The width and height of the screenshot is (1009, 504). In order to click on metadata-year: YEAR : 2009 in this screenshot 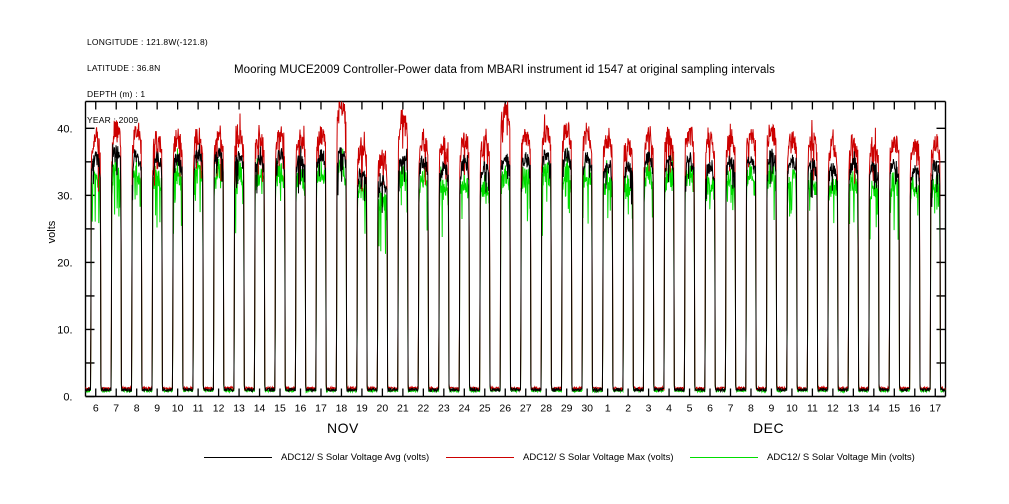, I will do `click(113, 119)`.